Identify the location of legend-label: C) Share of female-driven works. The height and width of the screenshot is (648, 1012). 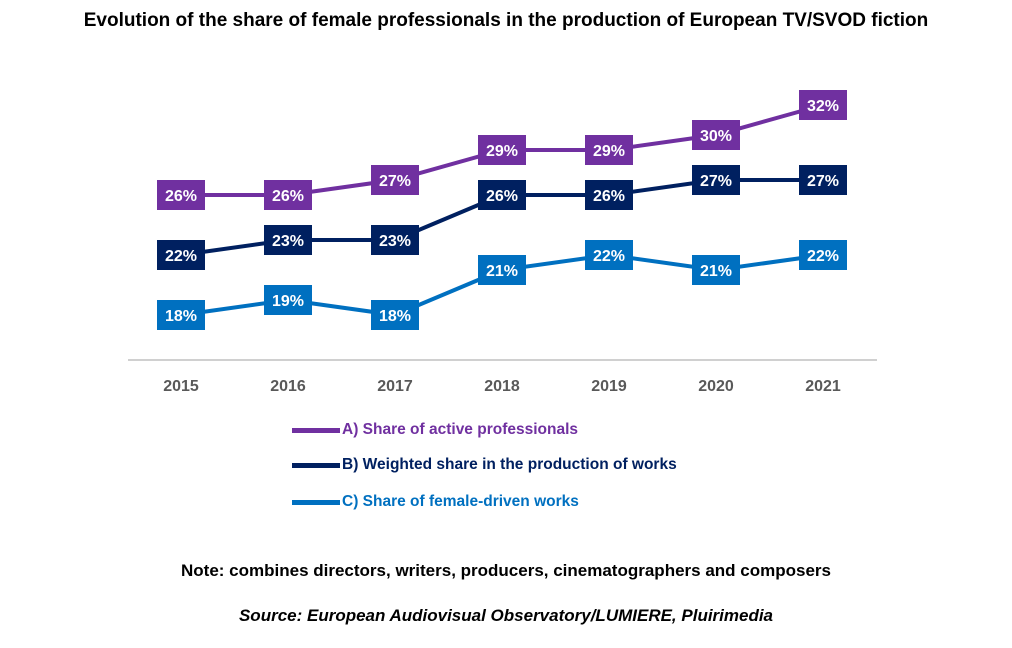
(460, 501).